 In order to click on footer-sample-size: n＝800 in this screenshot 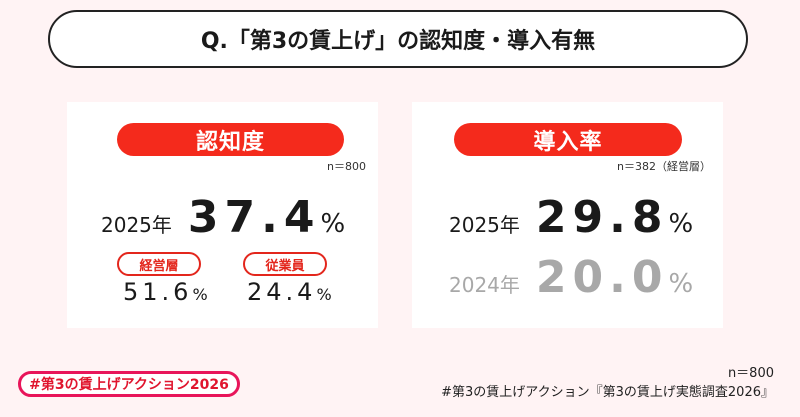, I will do `click(750, 373)`.